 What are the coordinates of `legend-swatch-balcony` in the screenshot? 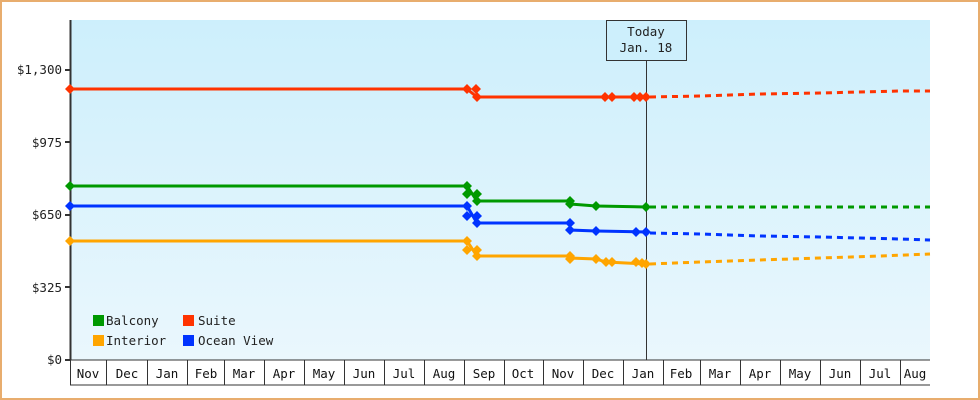 It's located at (98, 320).